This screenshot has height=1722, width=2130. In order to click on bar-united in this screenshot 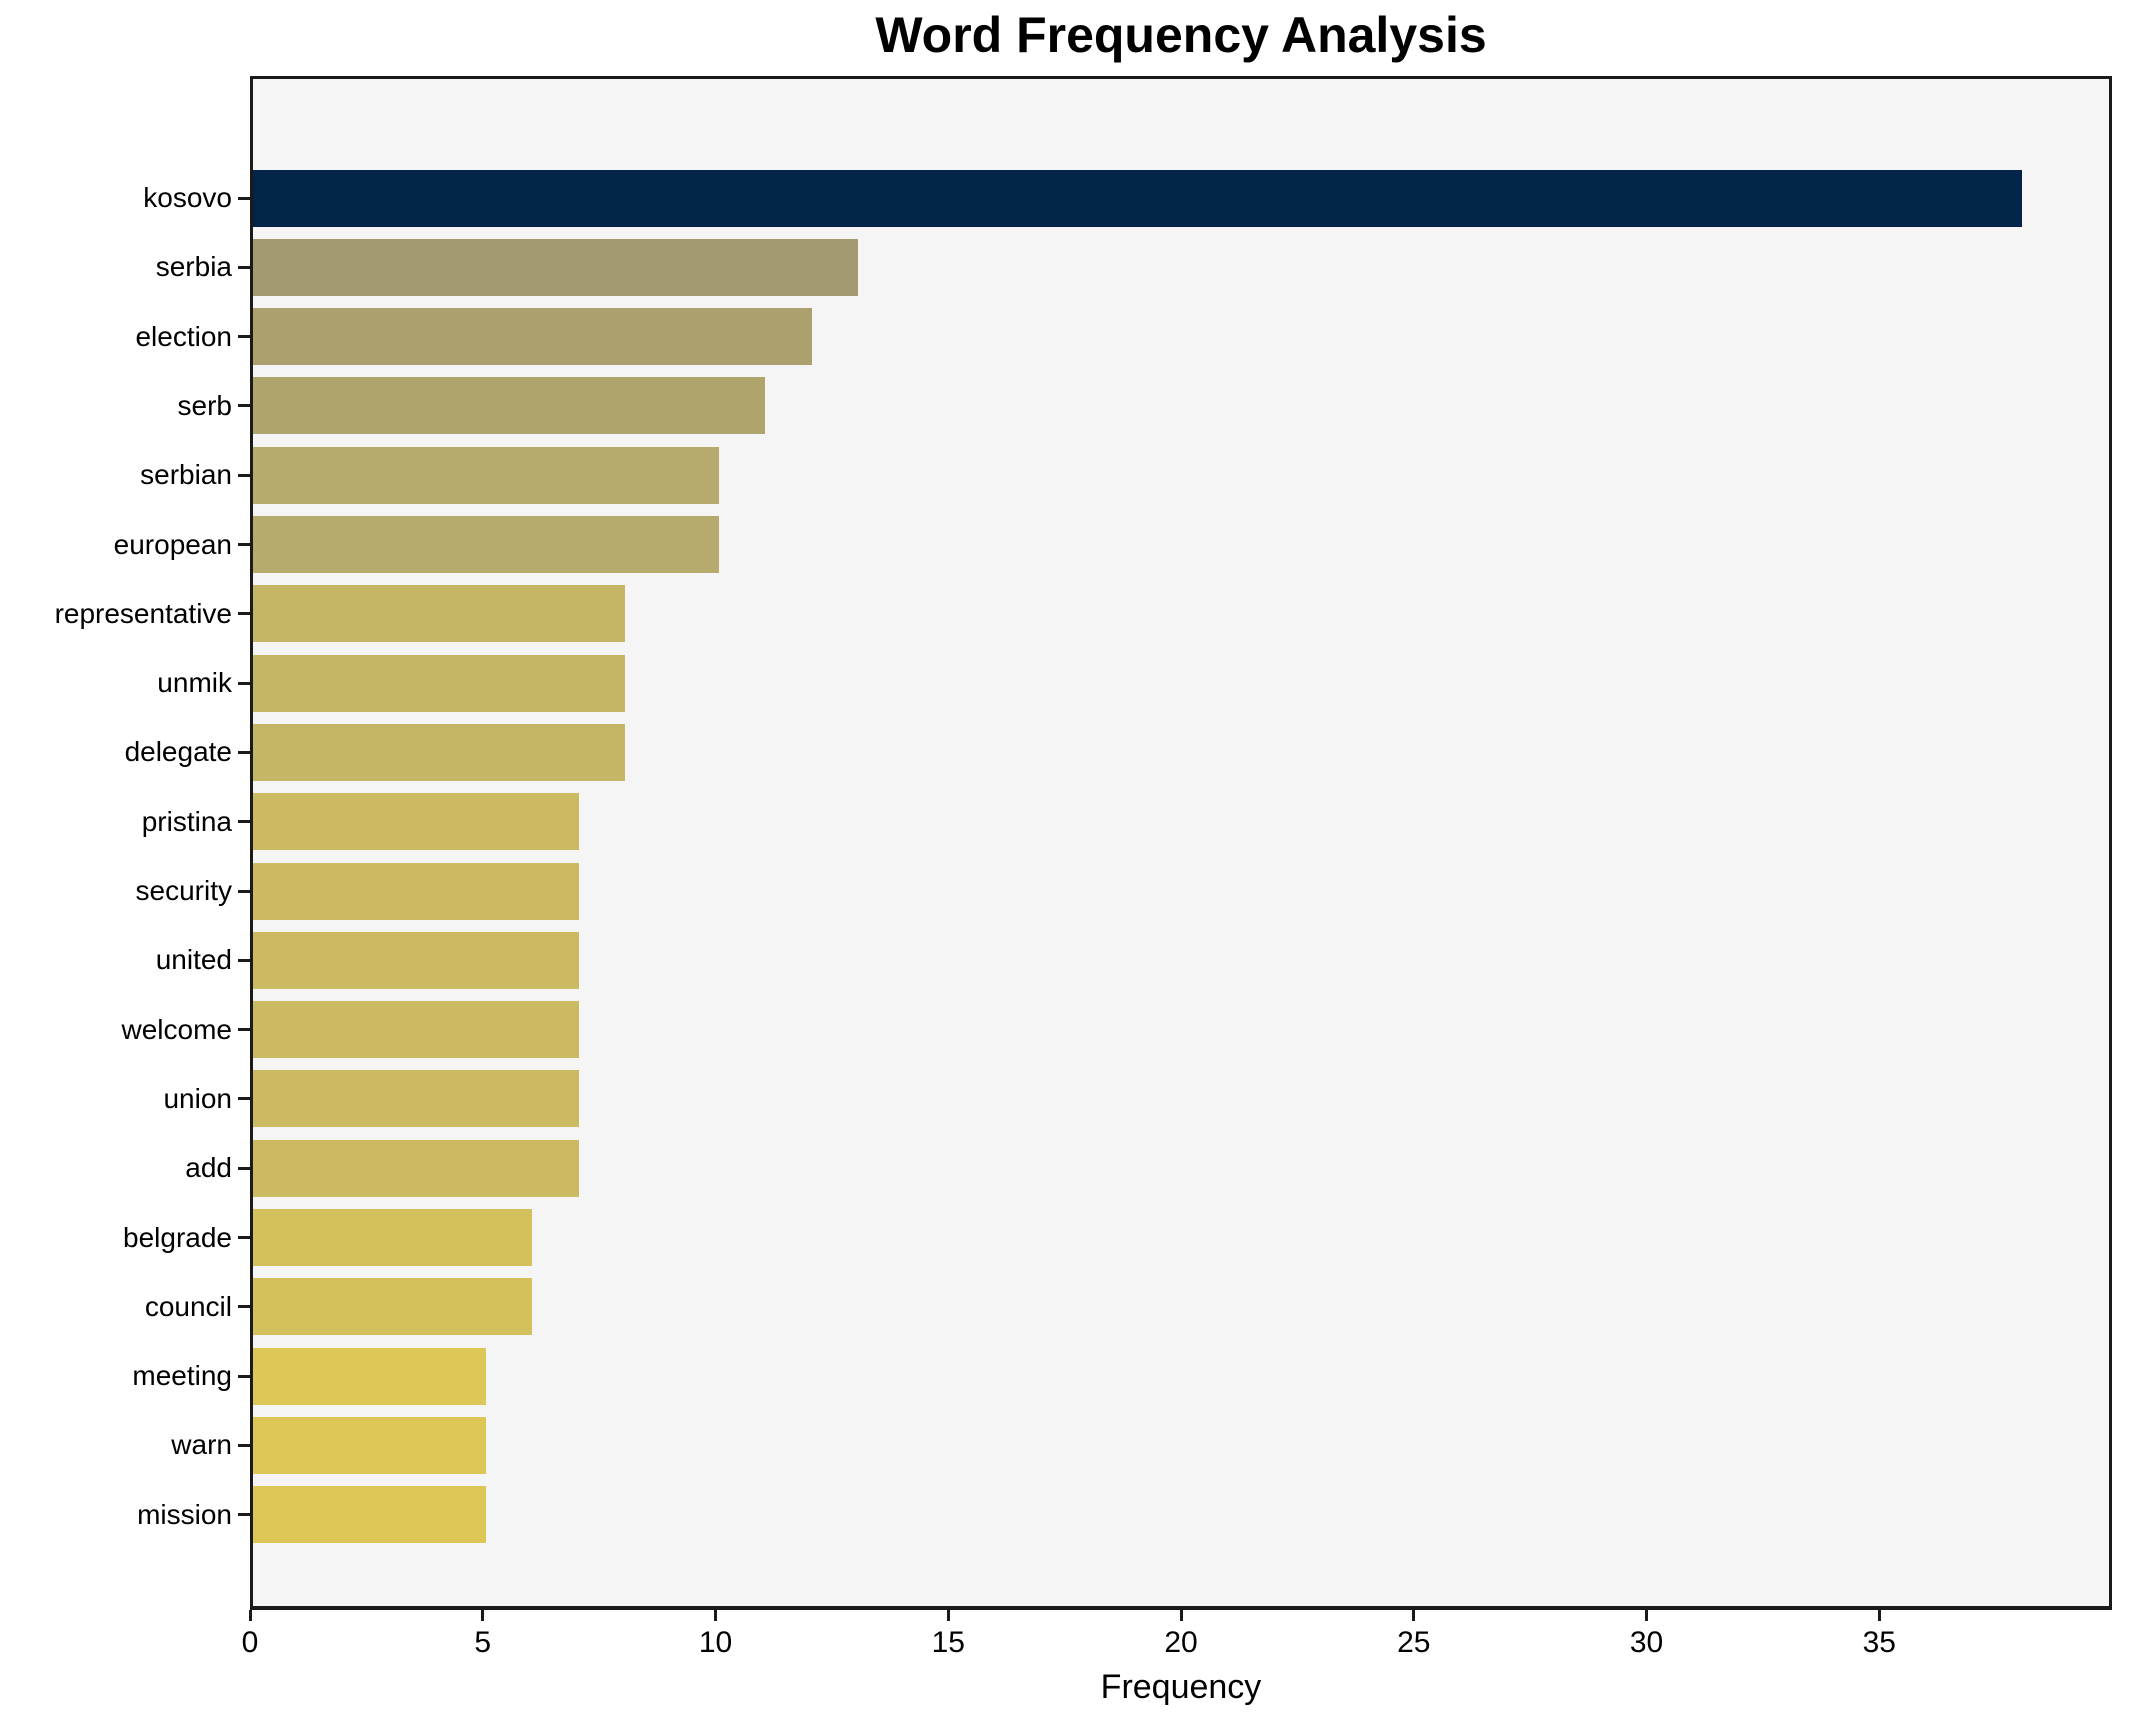, I will do `click(416, 960)`.